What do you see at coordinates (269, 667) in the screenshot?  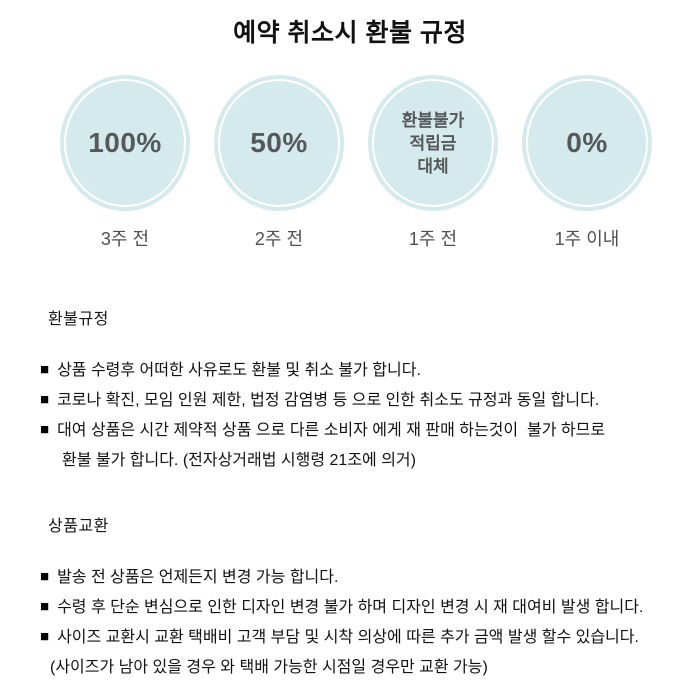 I see `bullet-continuation-text: (사이즈가 남아 있을 경우 와 택배 가능한 시점일 경우만 교환 가능)` at bounding box center [269, 667].